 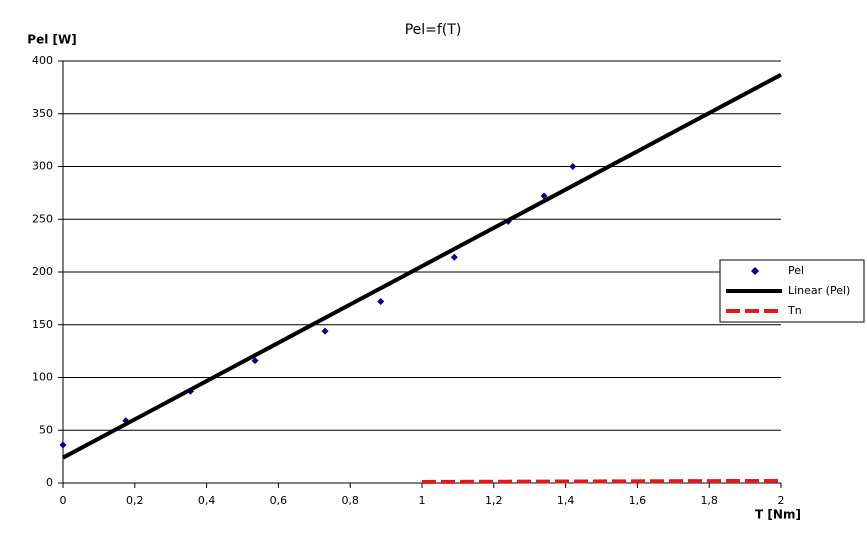 I want to click on dashed-line, so click(x=601, y=481).